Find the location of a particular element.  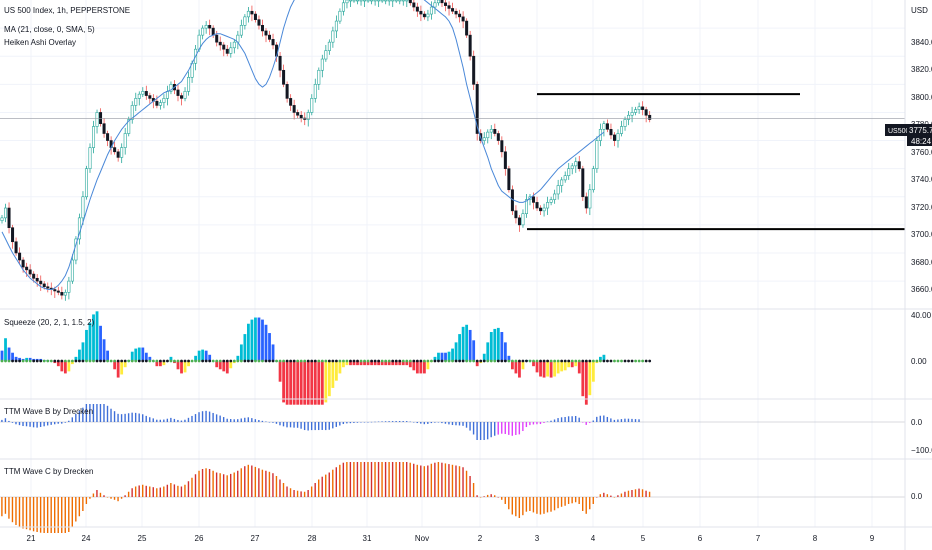

wave-c-histogram is located at coordinates (326, 497).